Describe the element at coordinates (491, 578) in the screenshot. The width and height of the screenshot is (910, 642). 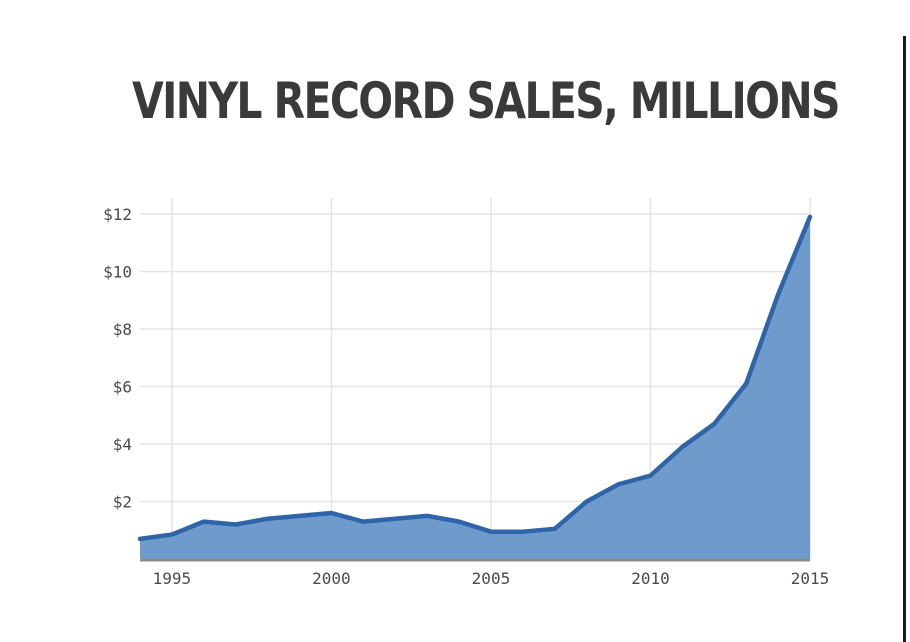
I see `x-tick-label-2005: 2005` at that location.